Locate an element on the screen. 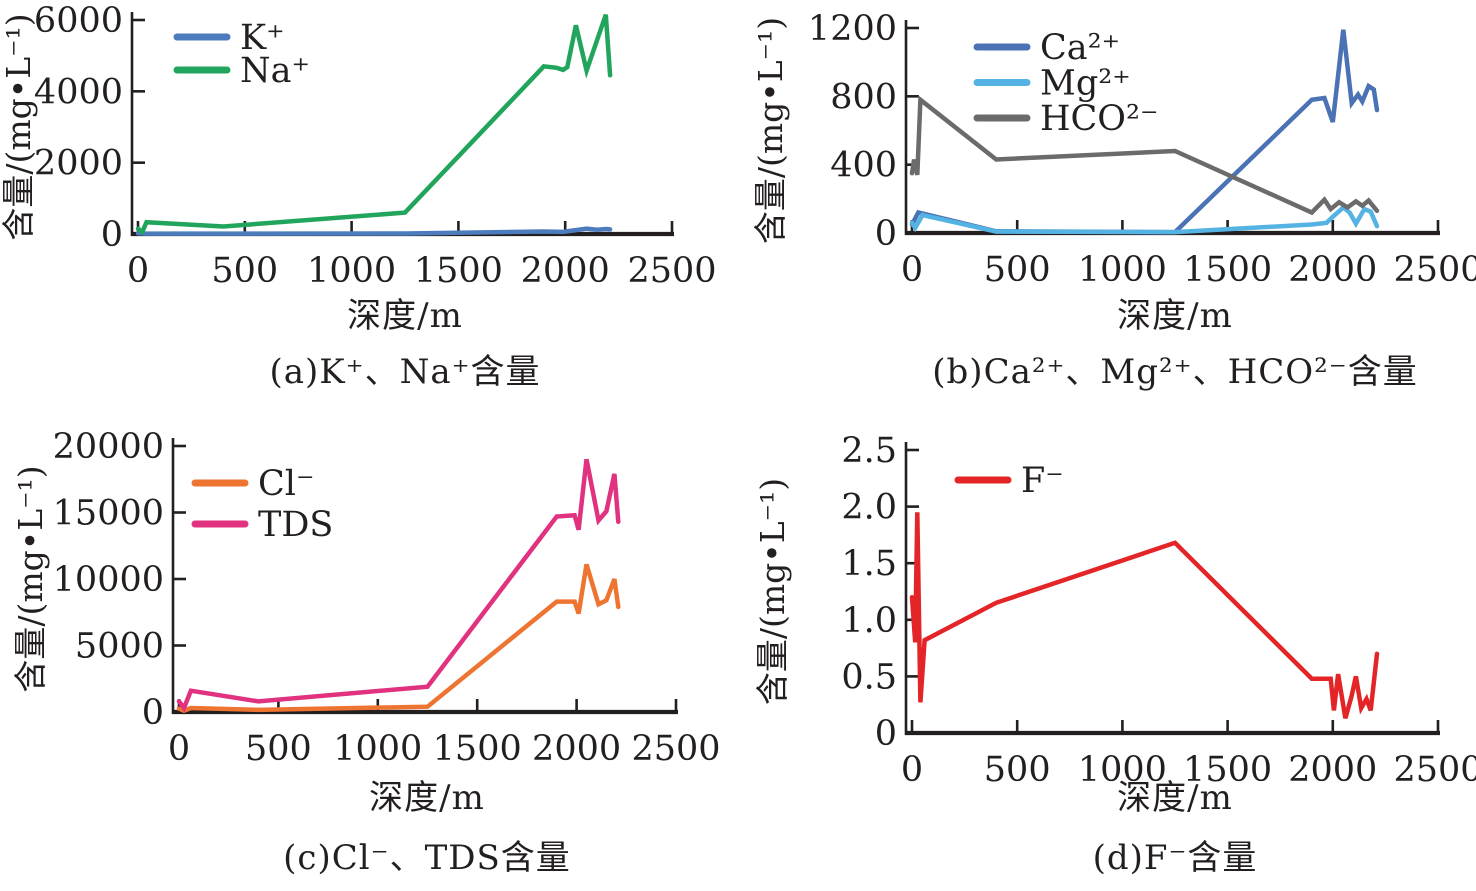  caption-a: (a)K⁺、Na⁺含量 is located at coordinates (405, 372).